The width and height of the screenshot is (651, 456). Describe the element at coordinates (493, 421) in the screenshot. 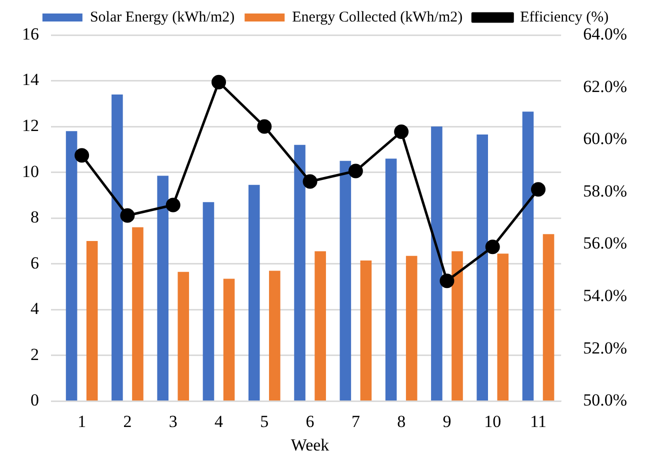

I see `x-tick-label: 10` at that location.